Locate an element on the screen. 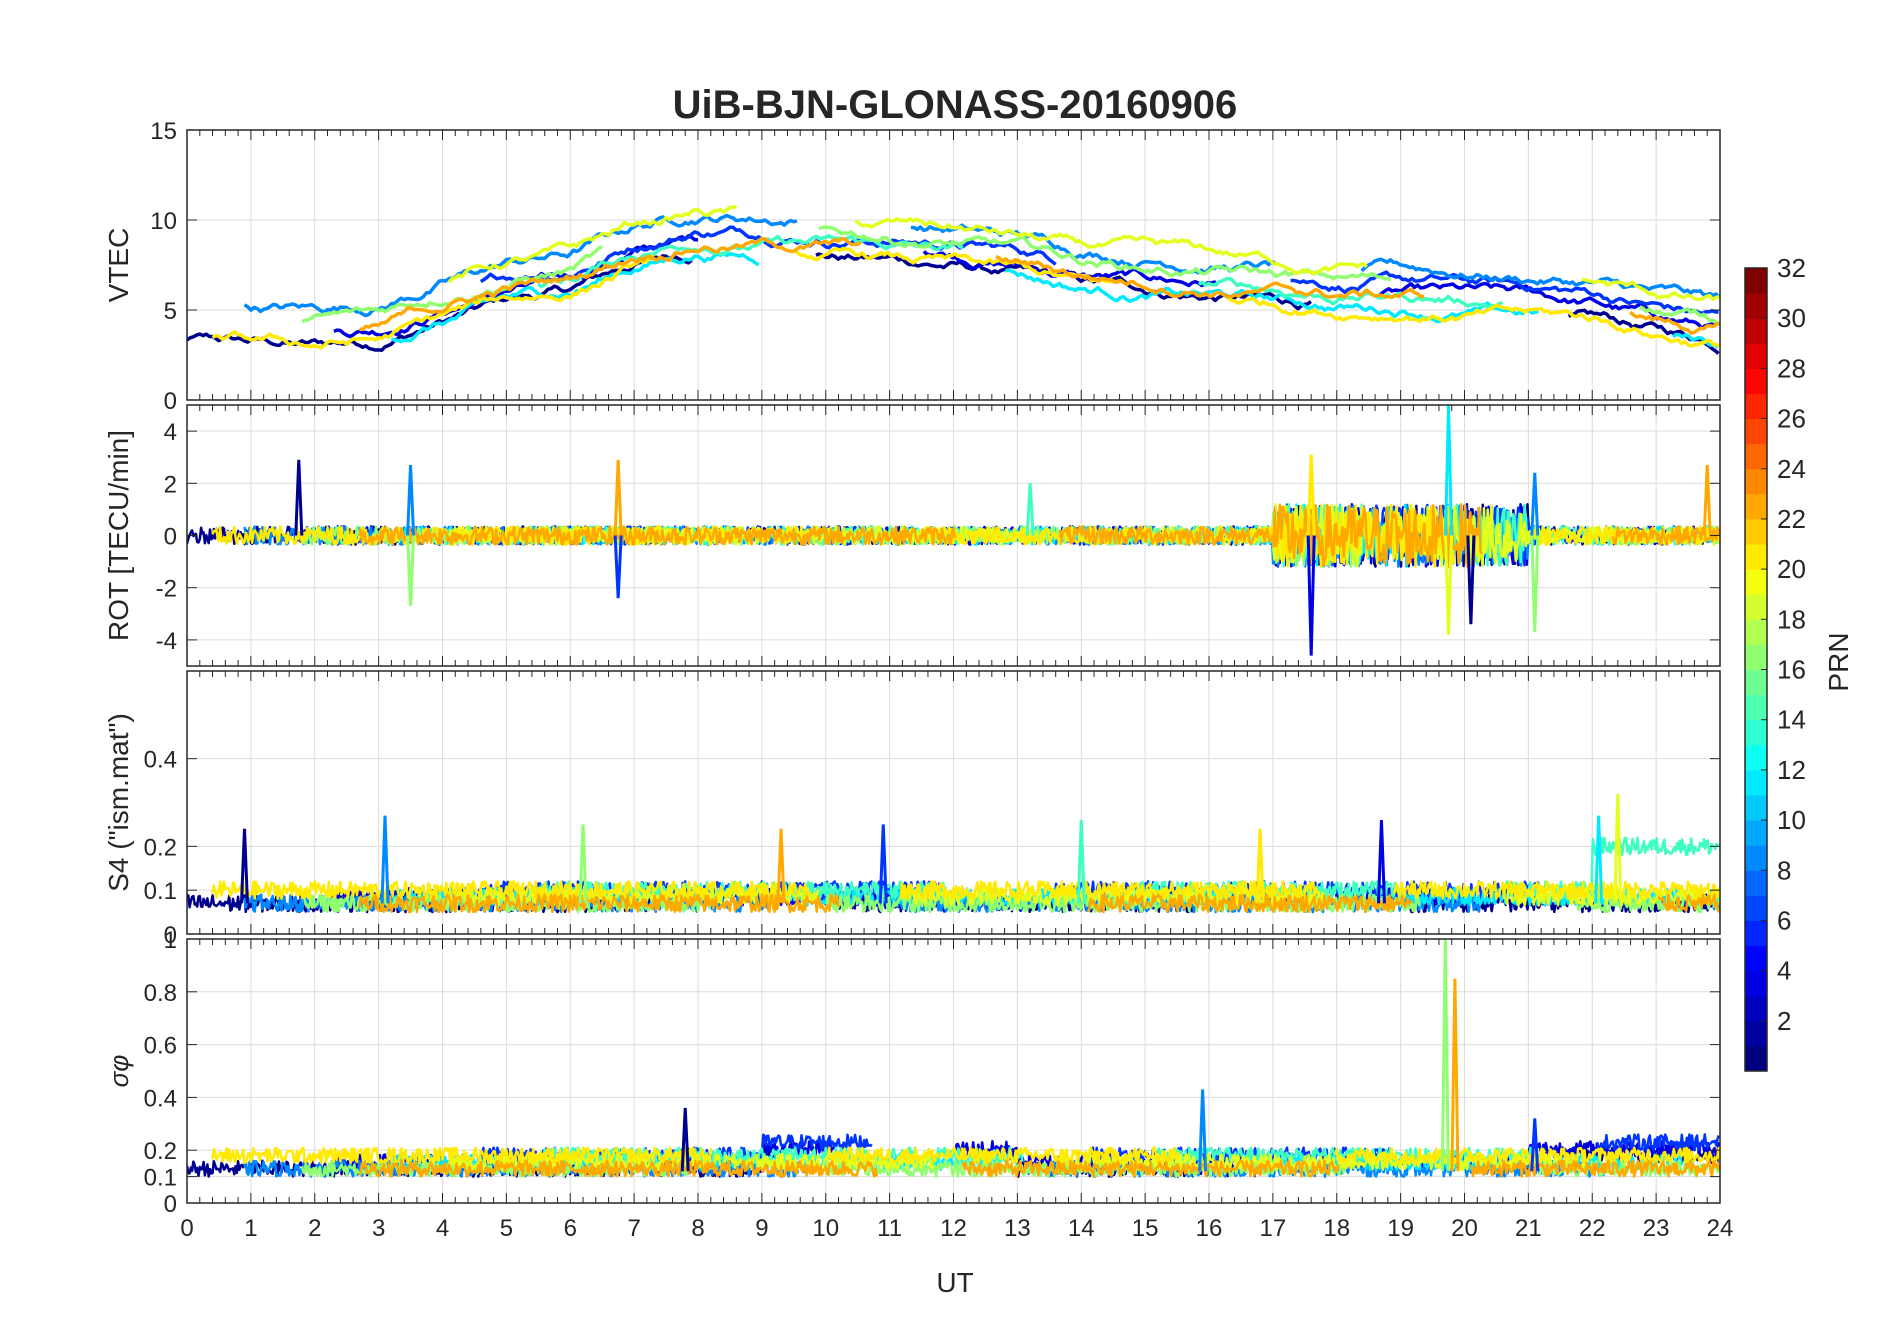 This screenshot has height=1330, width=1902. y-tick-label: 5 is located at coordinates (170, 311).